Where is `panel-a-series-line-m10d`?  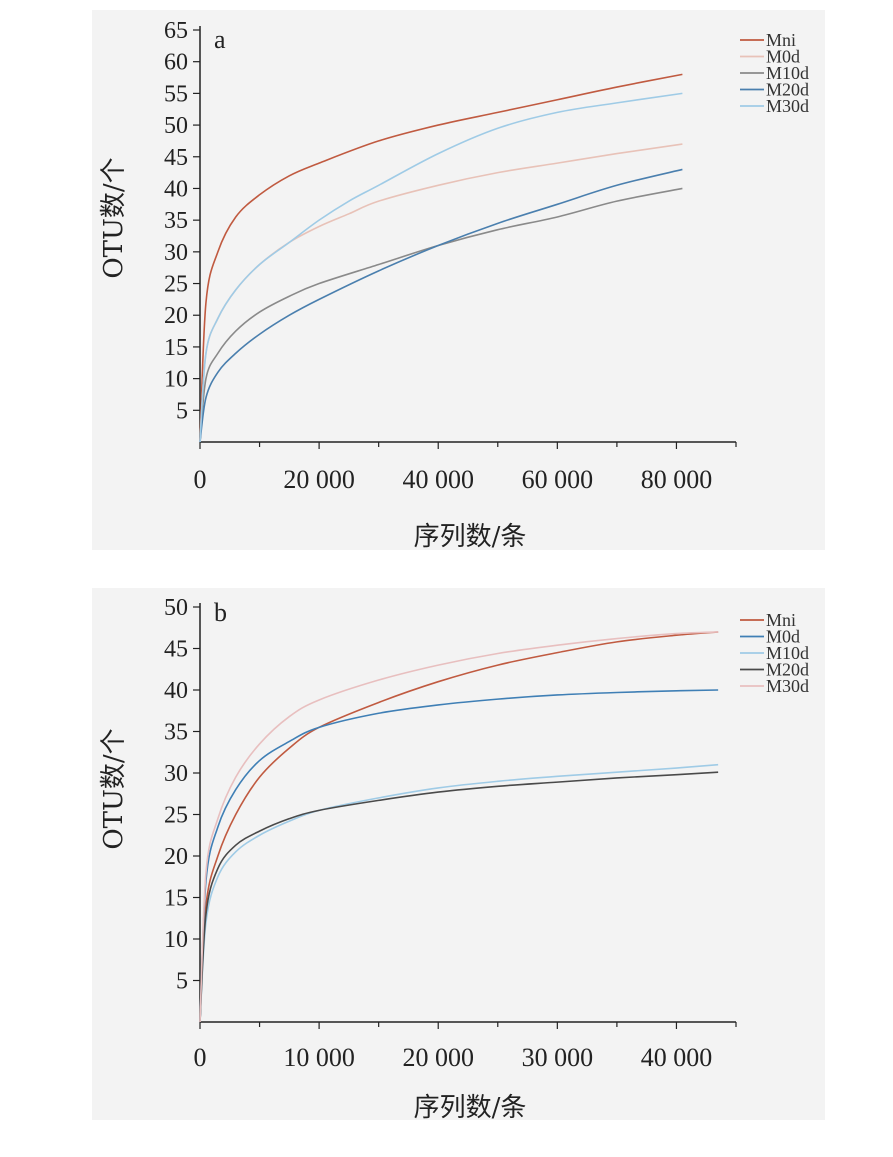 panel-a-series-line-m10d is located at coordinates (441, 315).